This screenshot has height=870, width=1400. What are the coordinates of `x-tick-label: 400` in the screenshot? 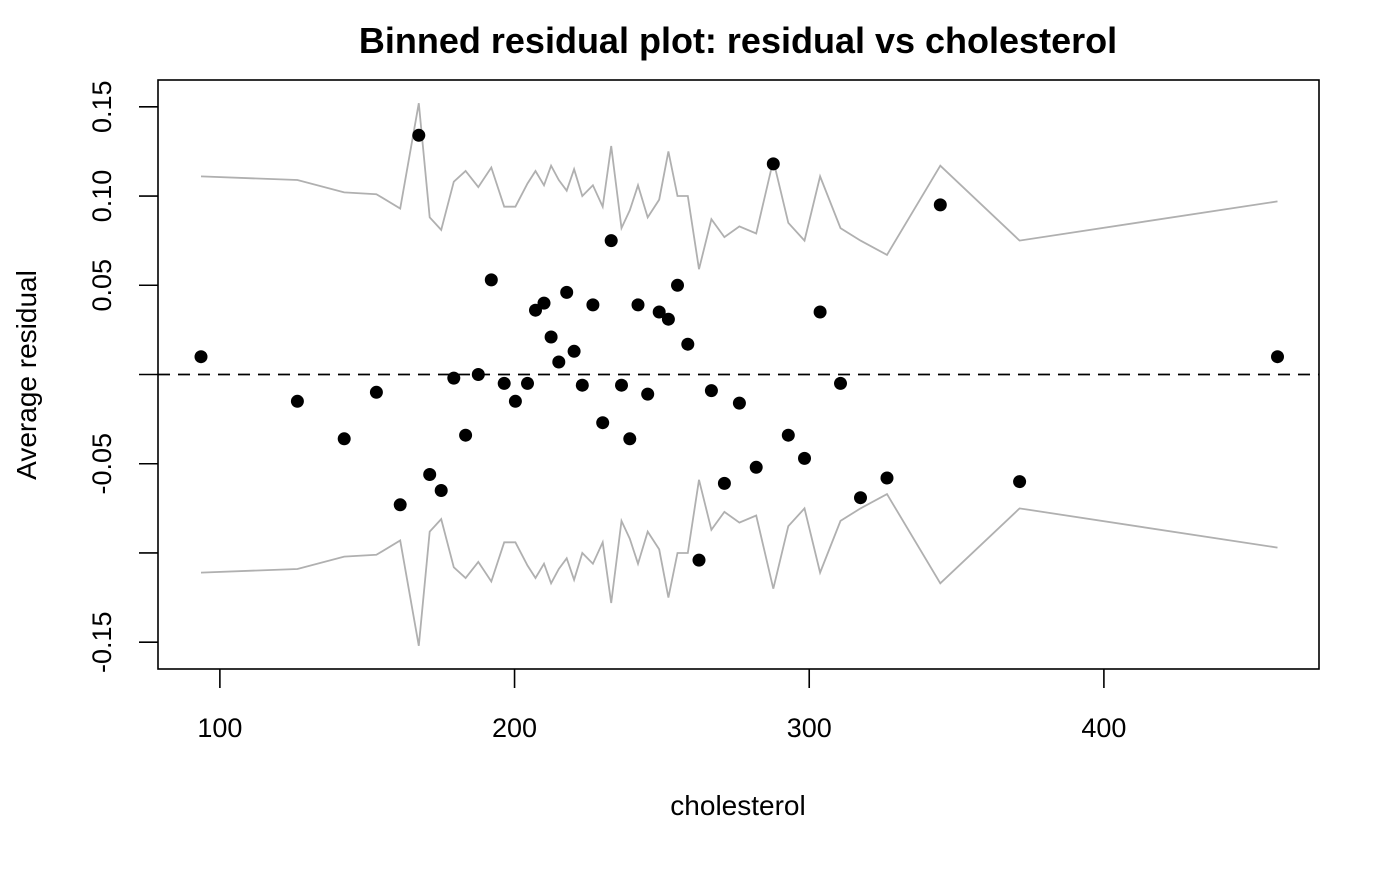 It's located at (1103, 728).